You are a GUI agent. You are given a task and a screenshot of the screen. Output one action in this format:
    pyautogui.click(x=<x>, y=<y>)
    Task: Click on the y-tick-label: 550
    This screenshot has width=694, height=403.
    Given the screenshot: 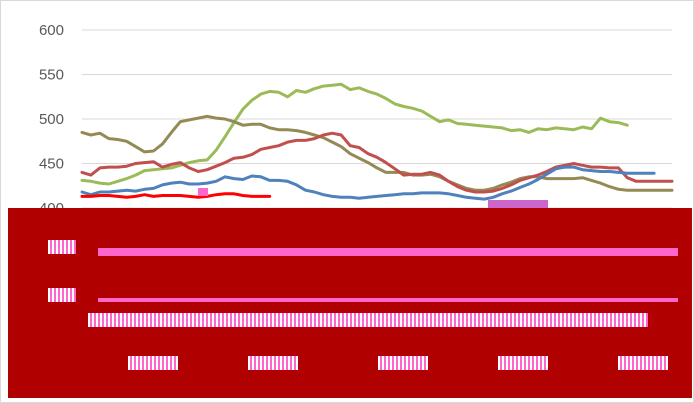 What is the action you would take?
    pyautogui.click(x=51, y=75)
    